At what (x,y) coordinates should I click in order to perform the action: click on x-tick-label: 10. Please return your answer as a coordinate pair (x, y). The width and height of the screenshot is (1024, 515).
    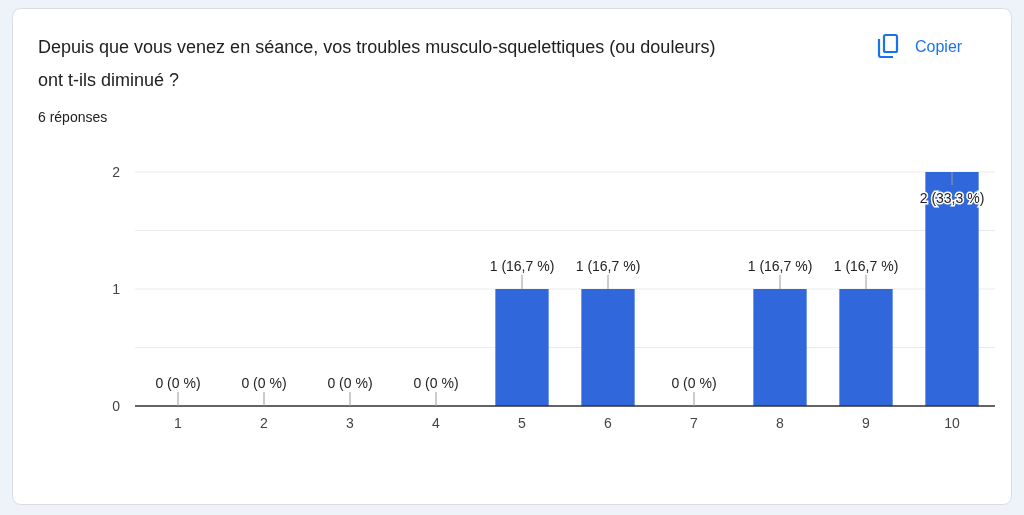
    Looking at the image, I should click on (952, 423).